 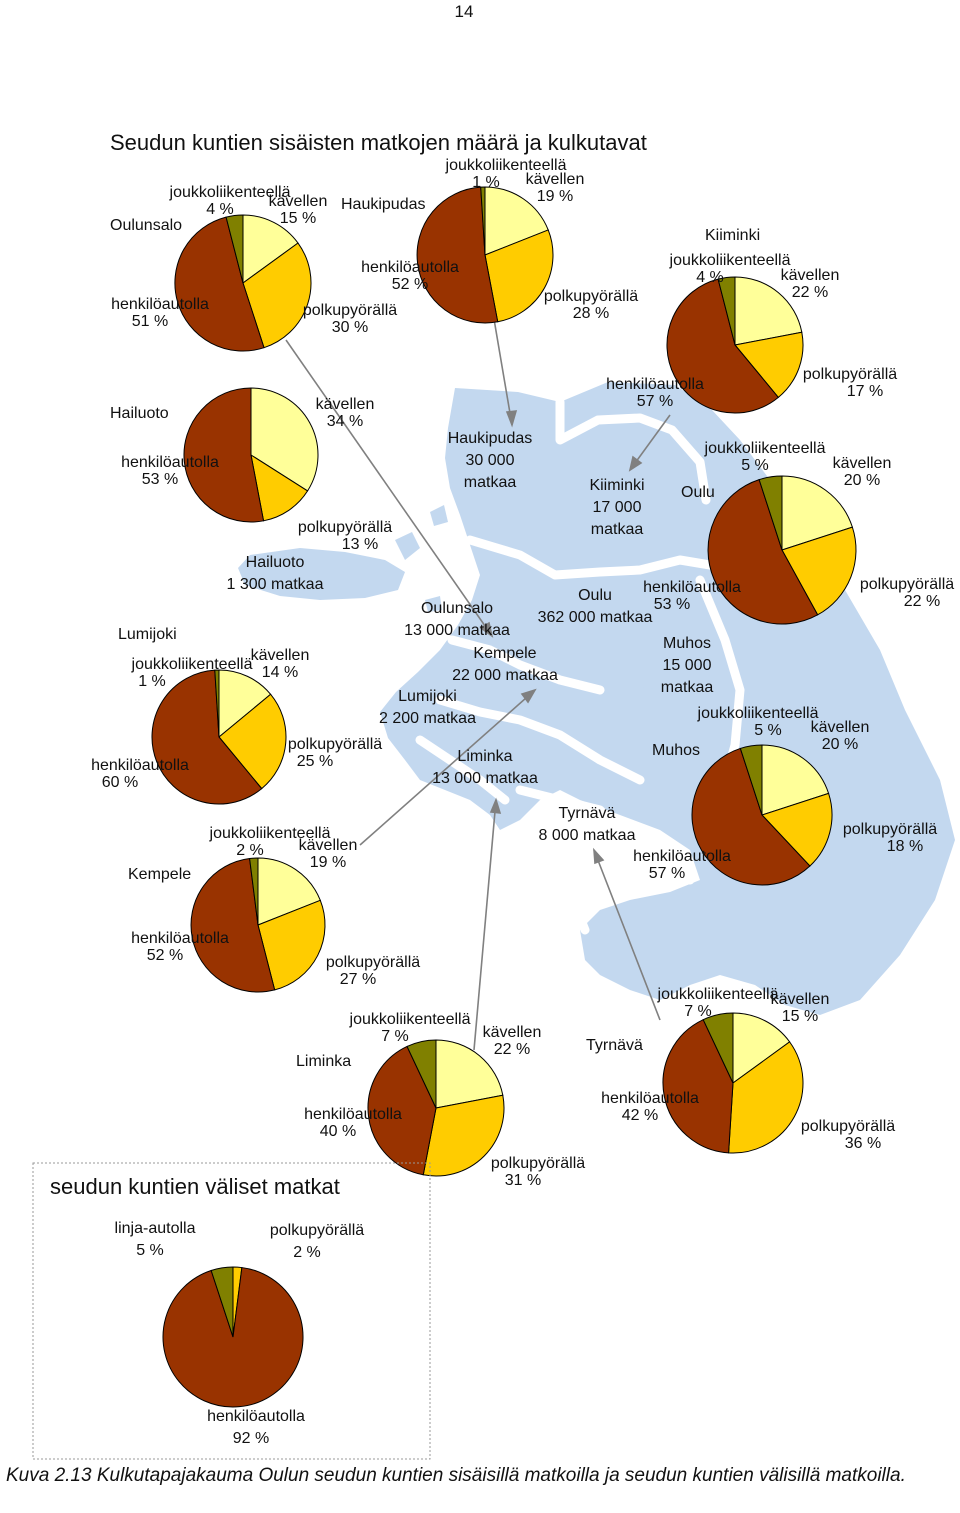 What do you see at coordinates (495, 805) in the screenshot?
I see `leader-liminka-arrow` at bounding box center [495, 805].